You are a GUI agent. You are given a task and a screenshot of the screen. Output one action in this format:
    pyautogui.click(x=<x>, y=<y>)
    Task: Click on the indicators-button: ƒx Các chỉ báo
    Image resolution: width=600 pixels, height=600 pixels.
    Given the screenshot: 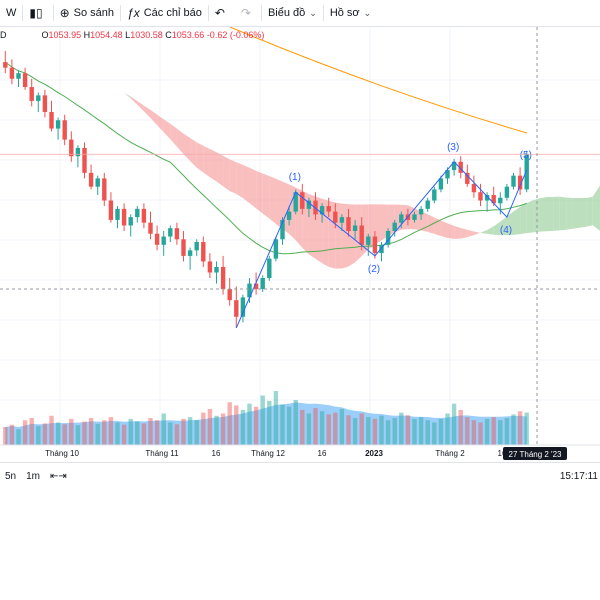 What is the action you would take?
    pyautogui.click(x=164, y=13)
    